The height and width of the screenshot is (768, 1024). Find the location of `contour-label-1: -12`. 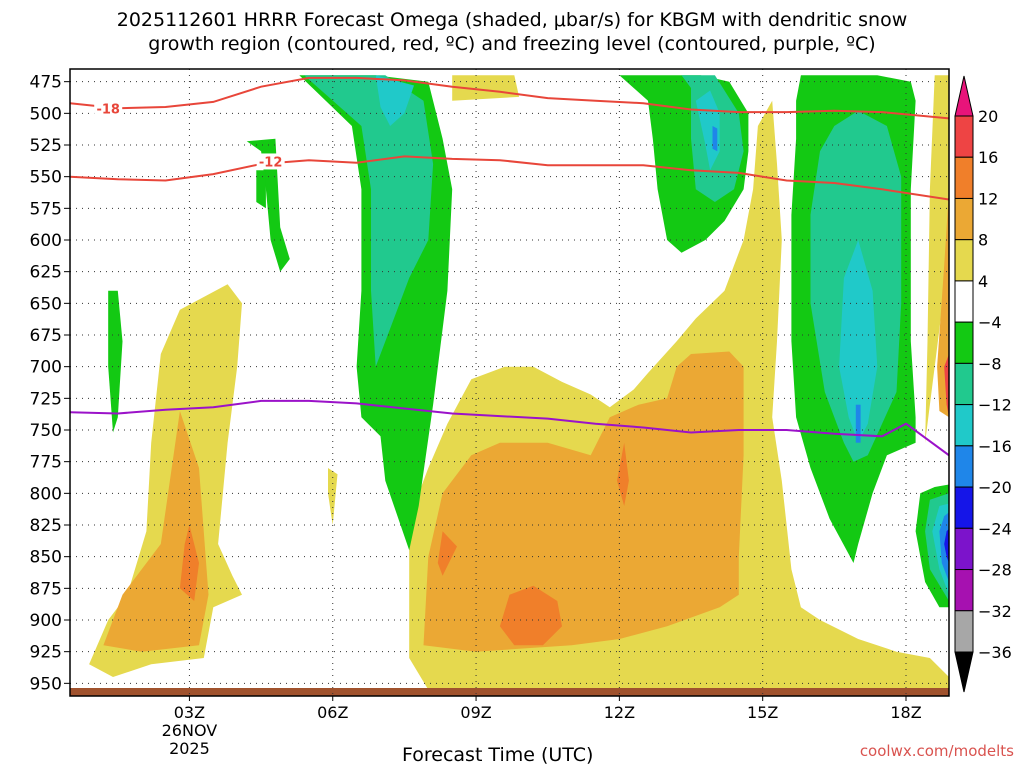

contour-label-1: -12 is located at coordinates (271, 162).